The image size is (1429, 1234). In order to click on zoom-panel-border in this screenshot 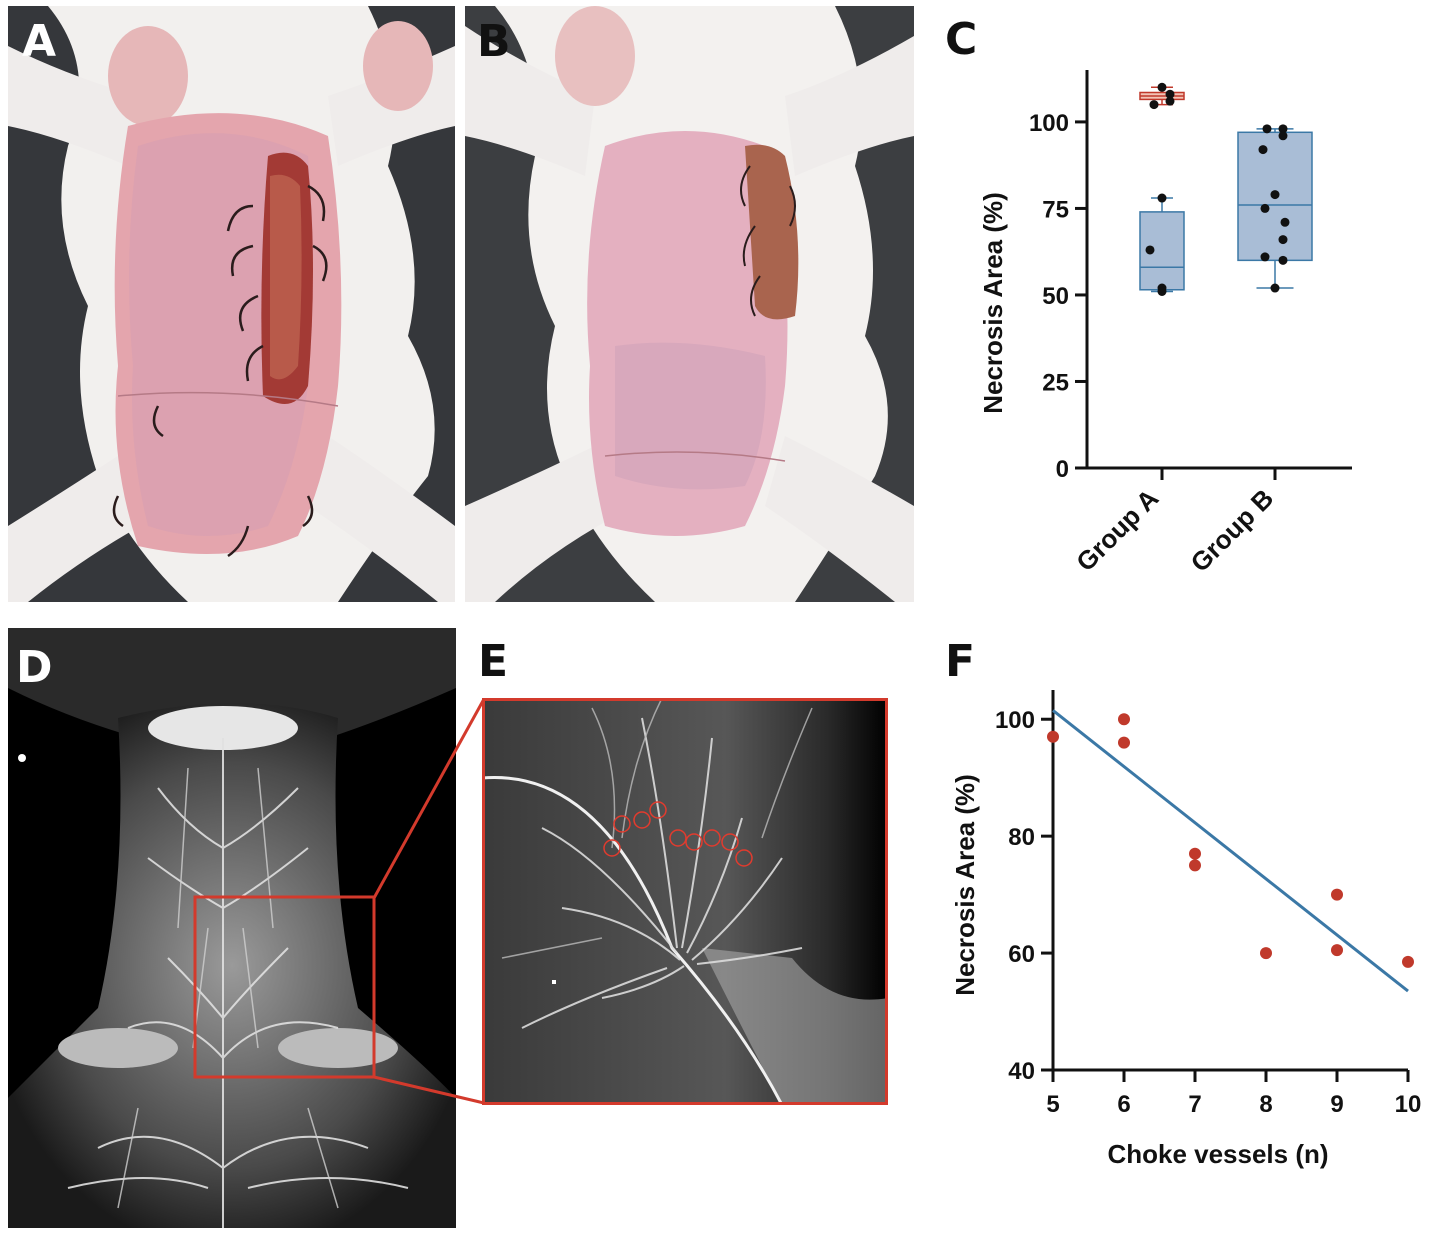, I will do `click(685, 901)`.